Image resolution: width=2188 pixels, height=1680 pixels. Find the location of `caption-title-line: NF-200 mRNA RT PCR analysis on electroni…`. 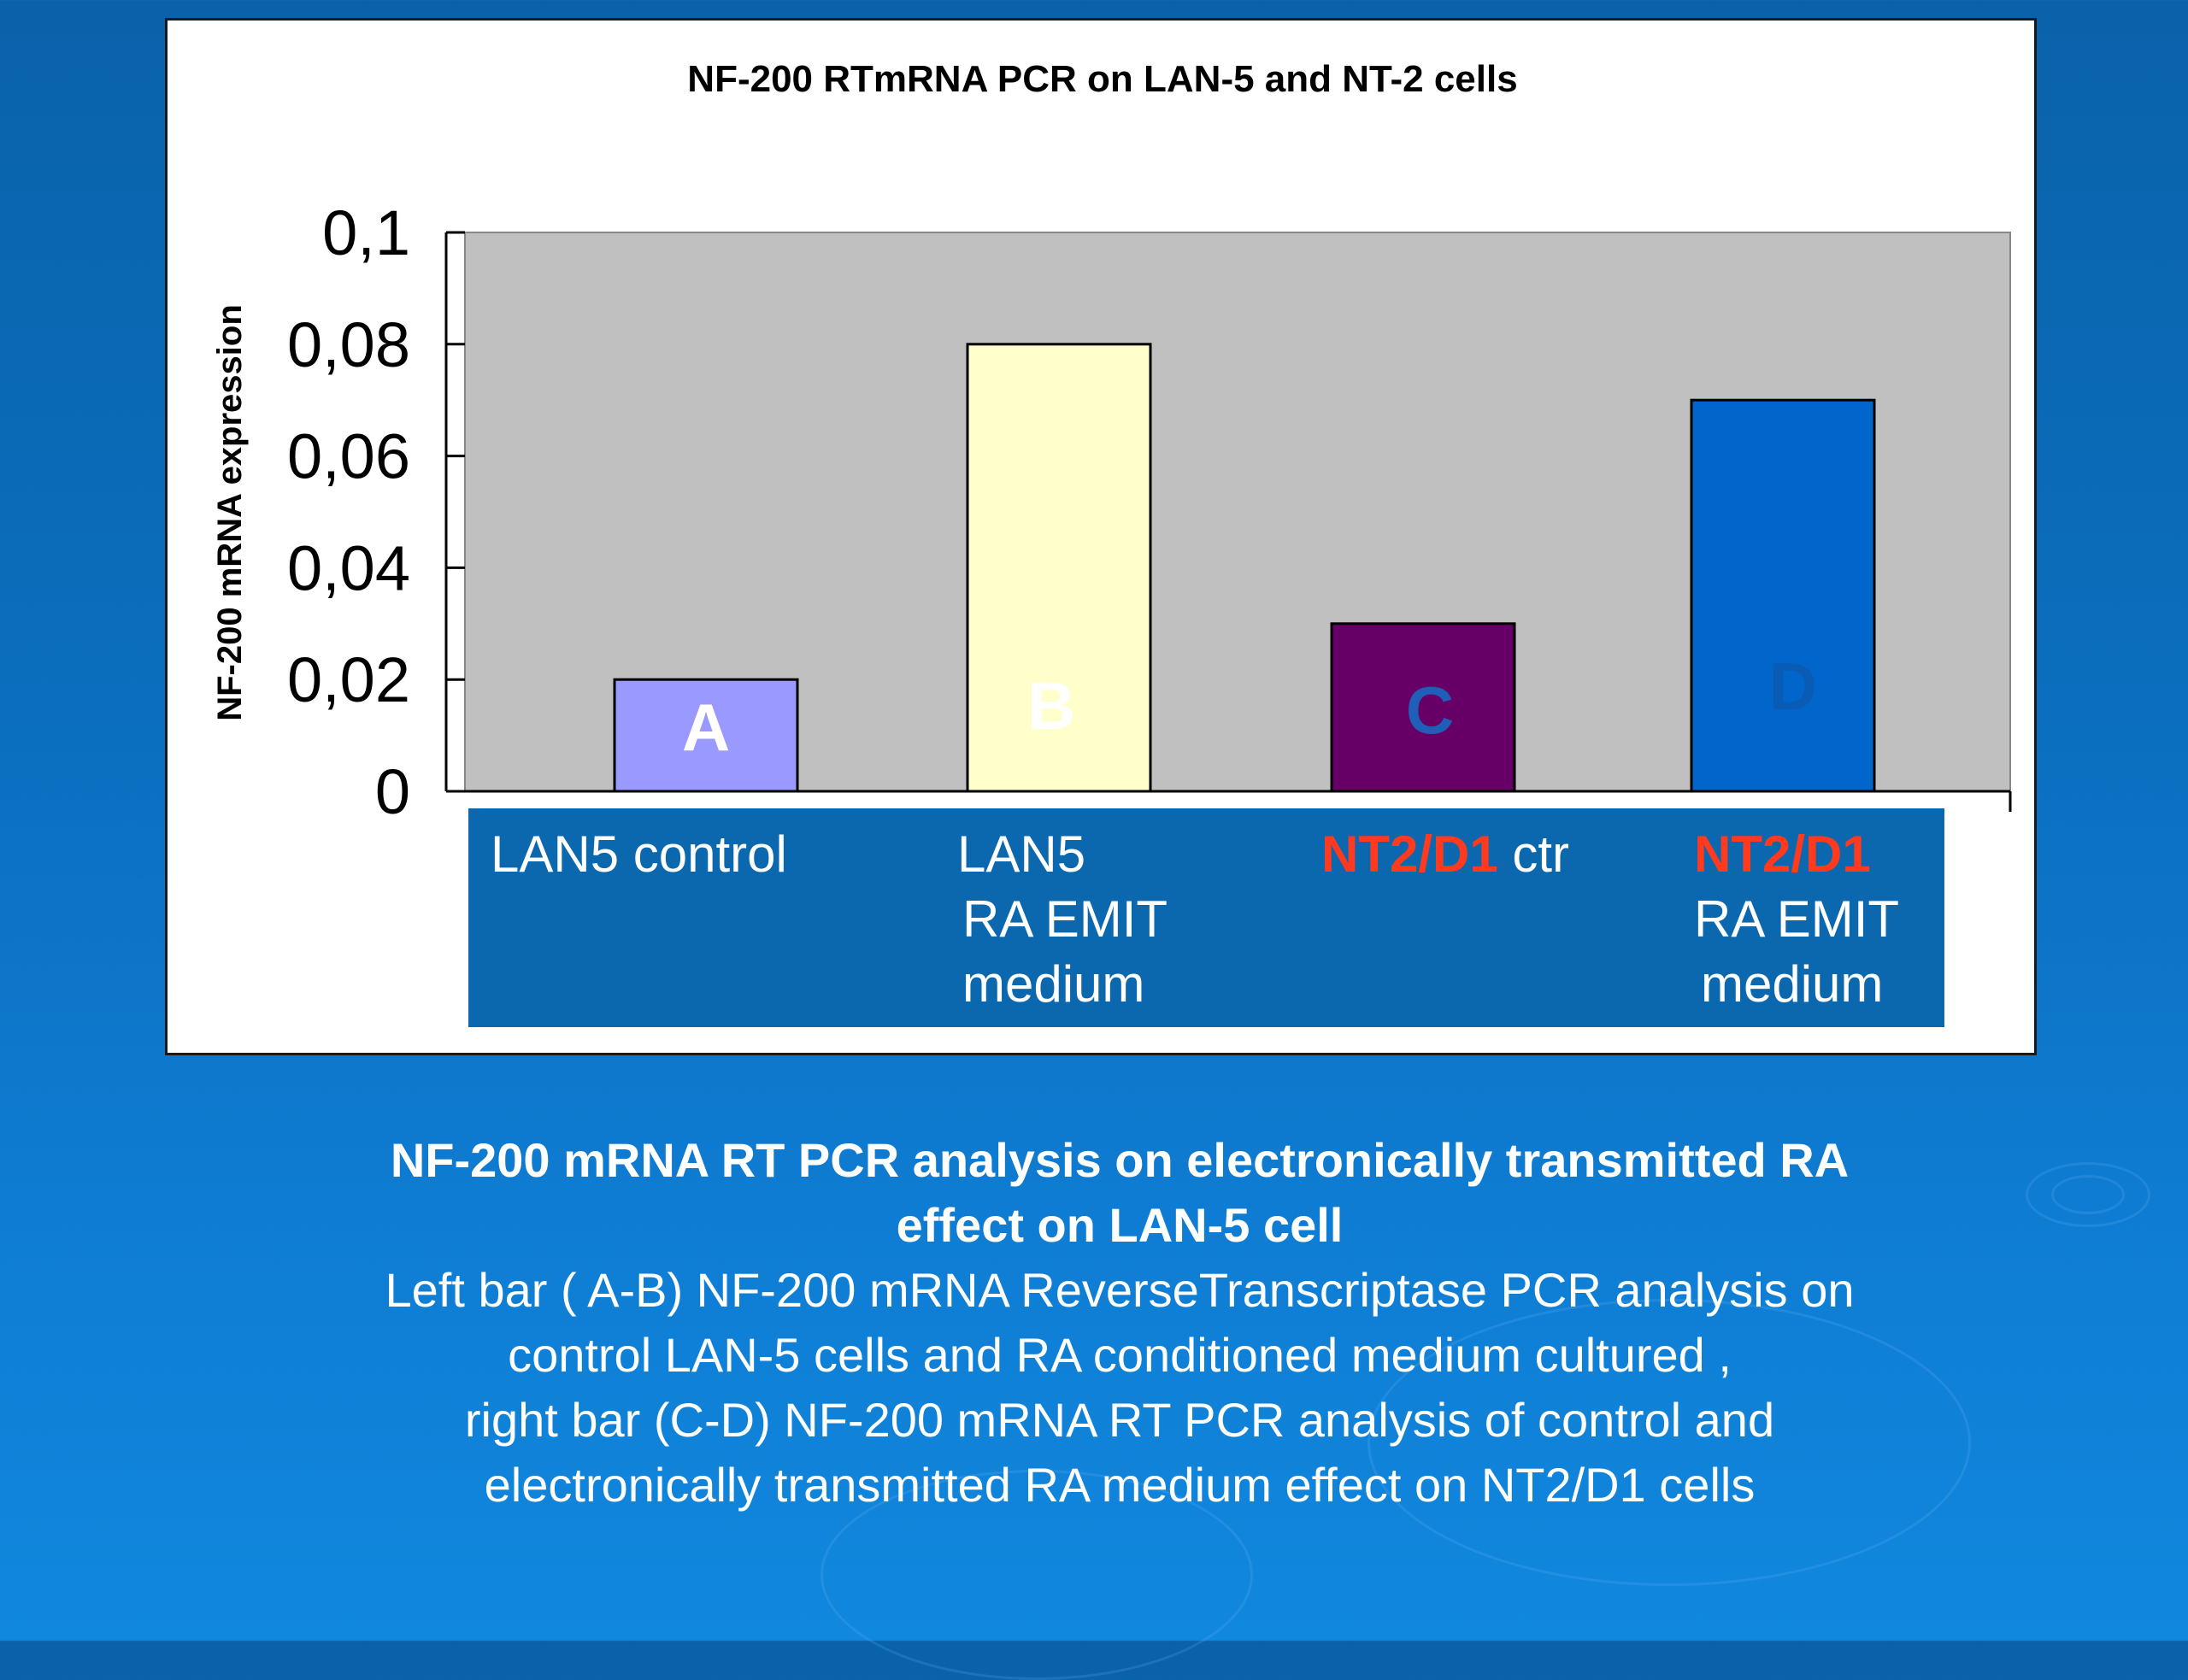

caption-title-line: NF-200 mRNA RT PCR analysis on electroni… is located at coordinates (1120, 1160).